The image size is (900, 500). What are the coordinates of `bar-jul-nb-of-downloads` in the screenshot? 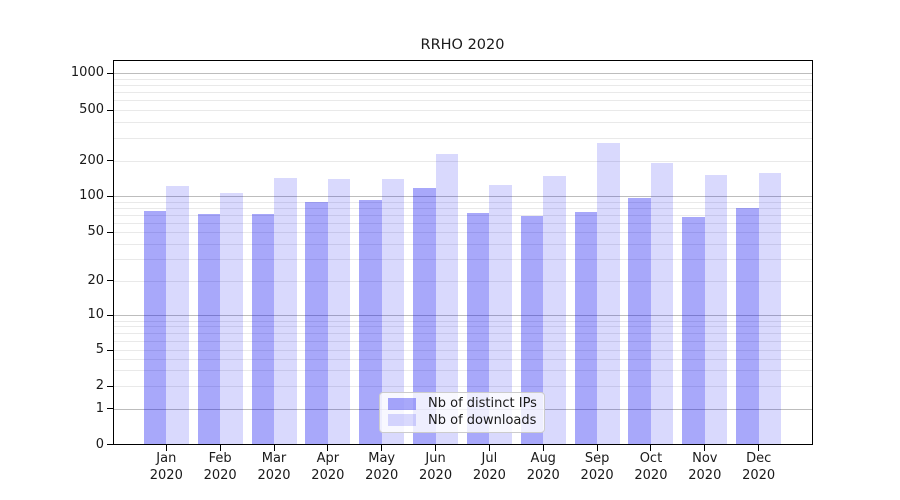 It's located at (500, 315).